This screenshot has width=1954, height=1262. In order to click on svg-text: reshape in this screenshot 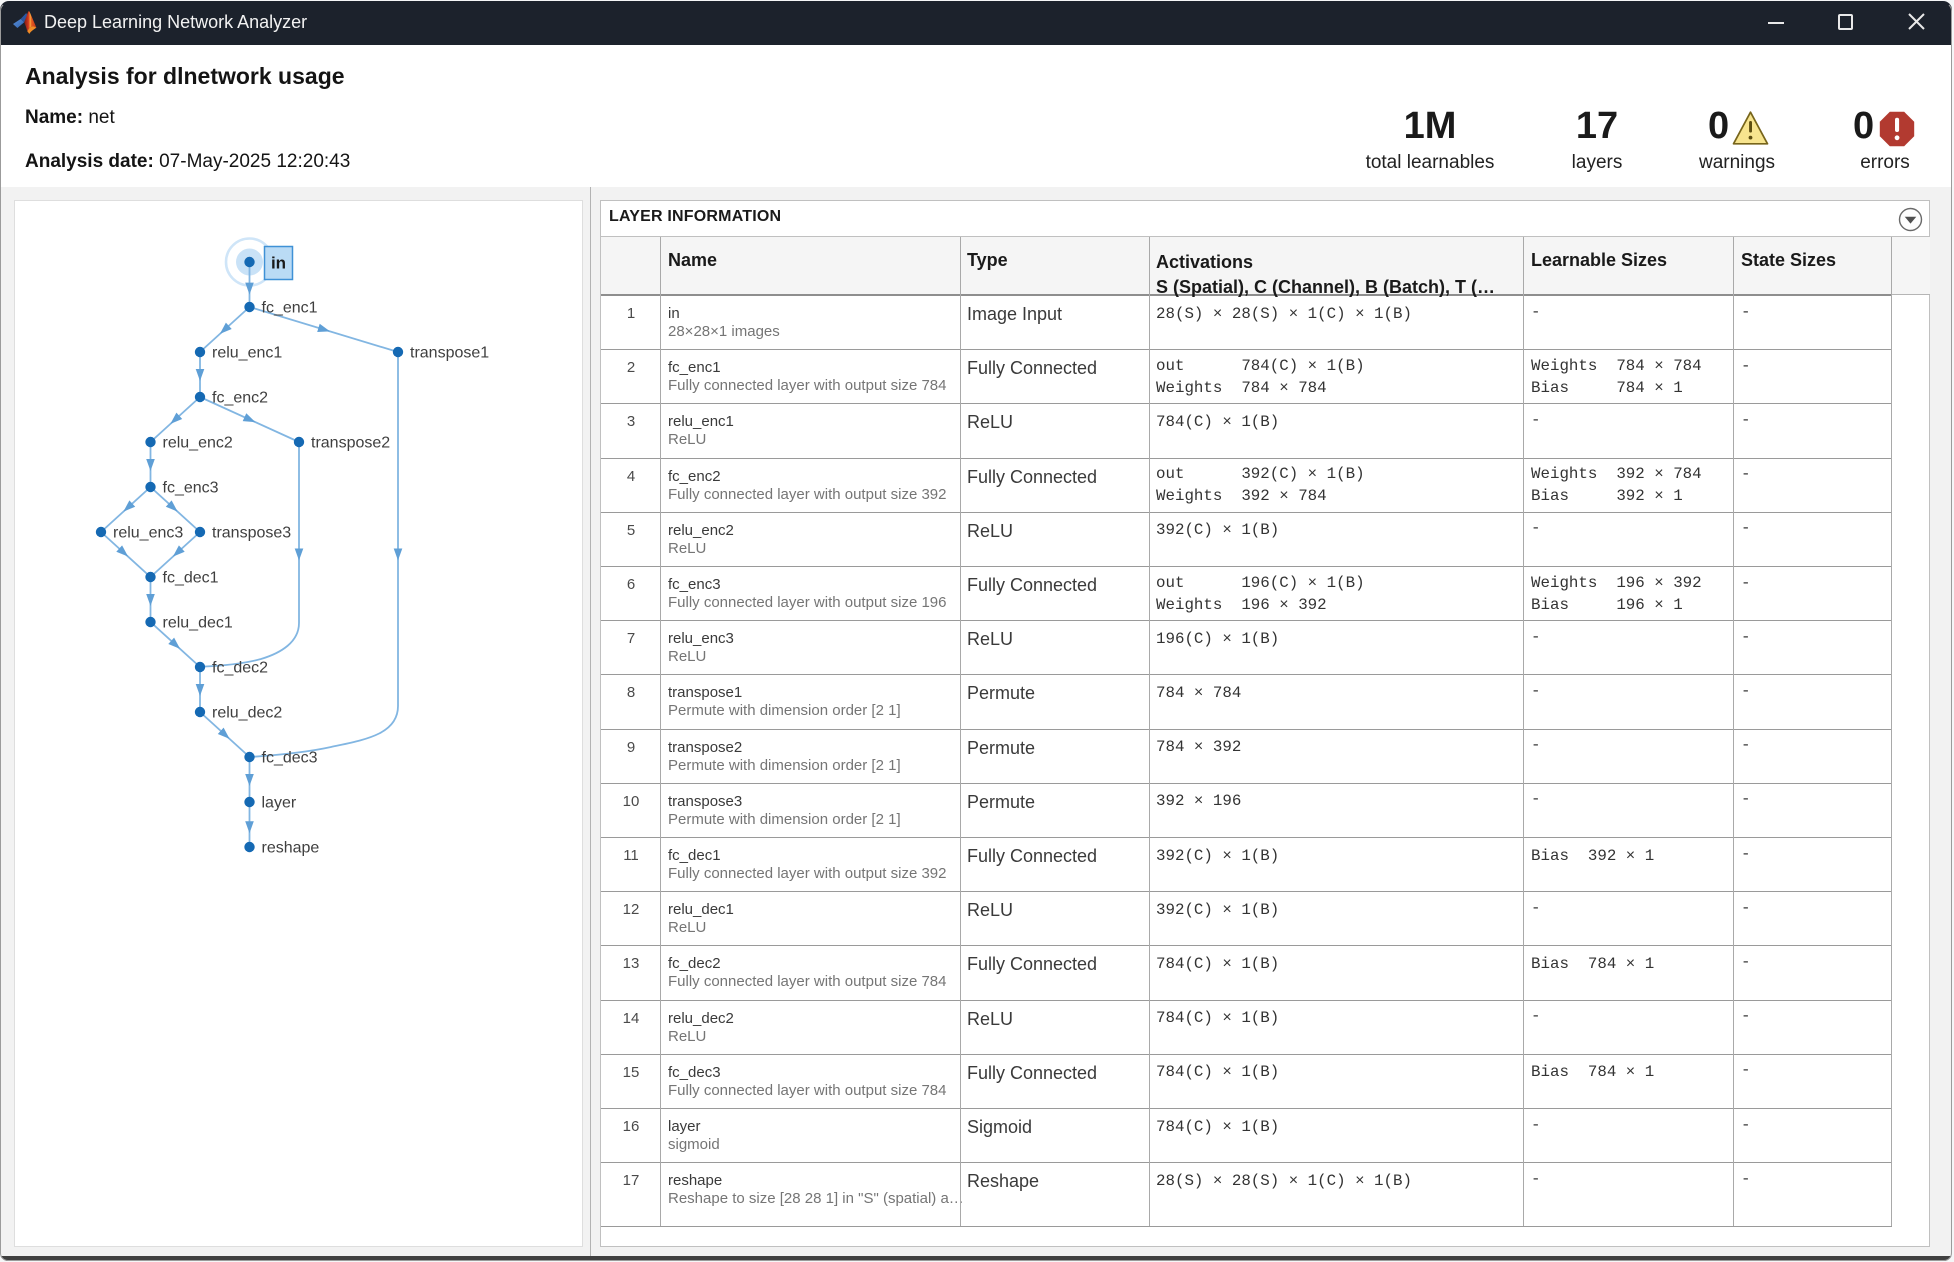, I will do `click(291, 848)`.